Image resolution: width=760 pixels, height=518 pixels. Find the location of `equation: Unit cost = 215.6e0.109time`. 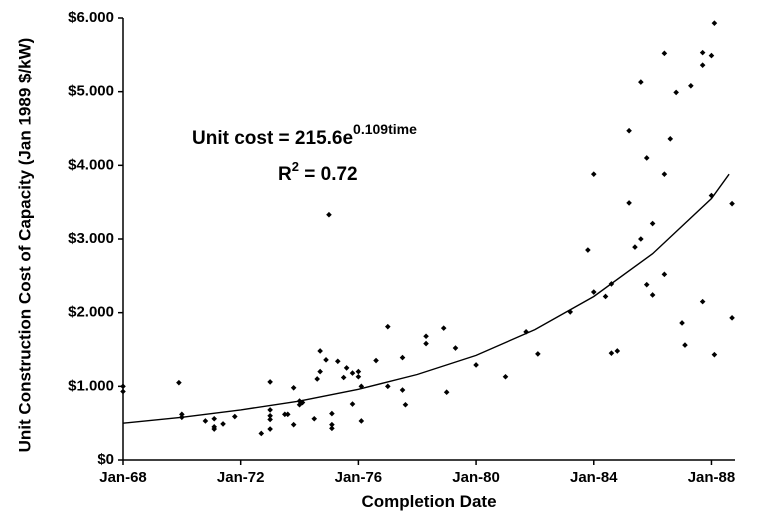

equation: Unit cost = 215.6e0.109time is located at coordinates (304, 135).